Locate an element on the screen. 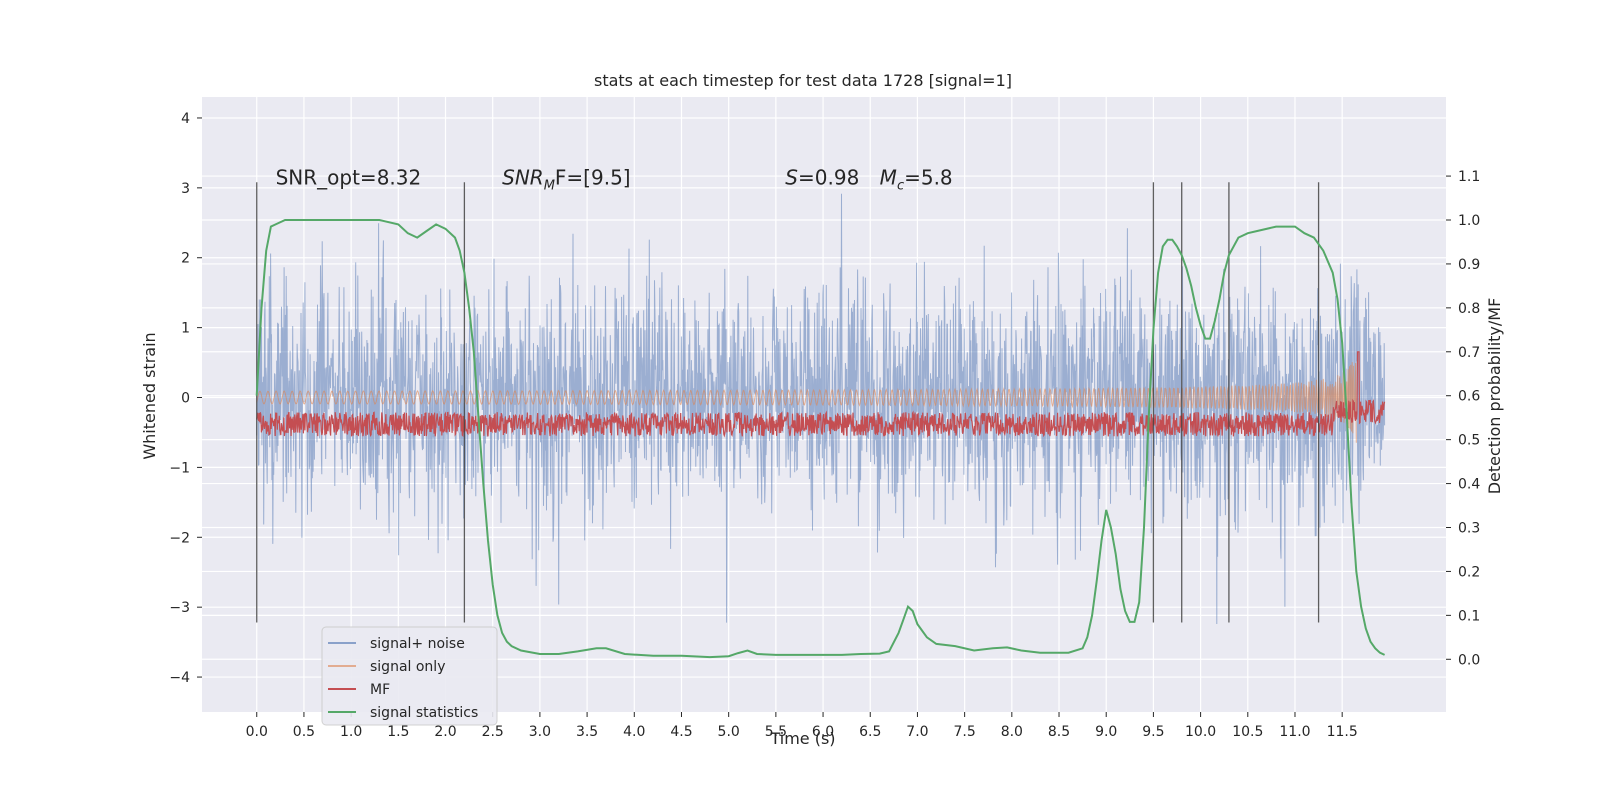 This screenshot has height=800, width=1600. y2-tick-label: 0.0 is located at coordinates (1469, 660).